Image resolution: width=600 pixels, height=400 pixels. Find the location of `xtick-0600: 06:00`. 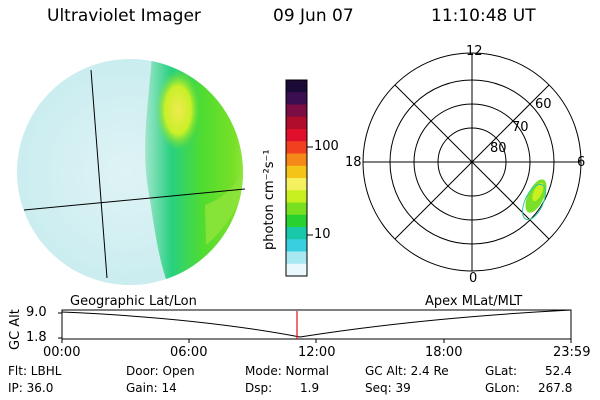

xtick-0600: 06:00 is located at coordinates (189, 352).